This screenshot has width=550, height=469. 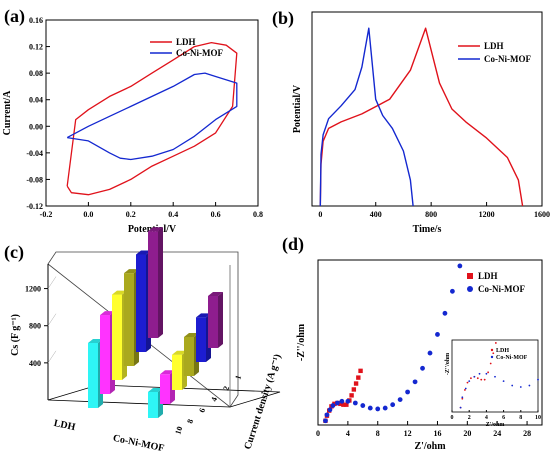 I want to click on panel-label-b: (b), so click(x=283, y=18).